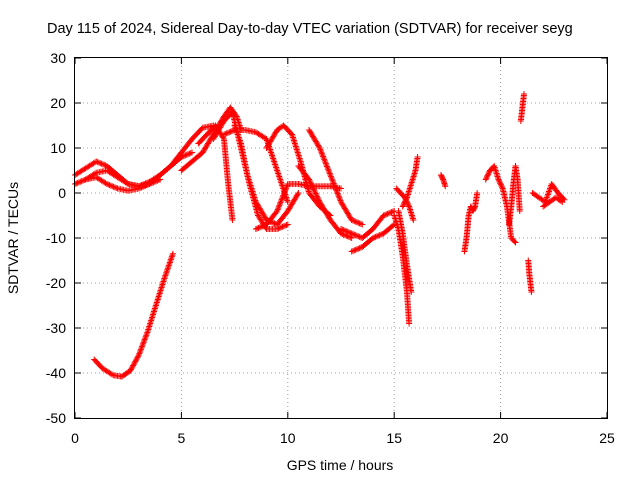 The image size is (640, 480). What do you see at coordinates (56, 418) in the screenshot?
I see `y-tick-label: -50` at bounding box center [56, 418].